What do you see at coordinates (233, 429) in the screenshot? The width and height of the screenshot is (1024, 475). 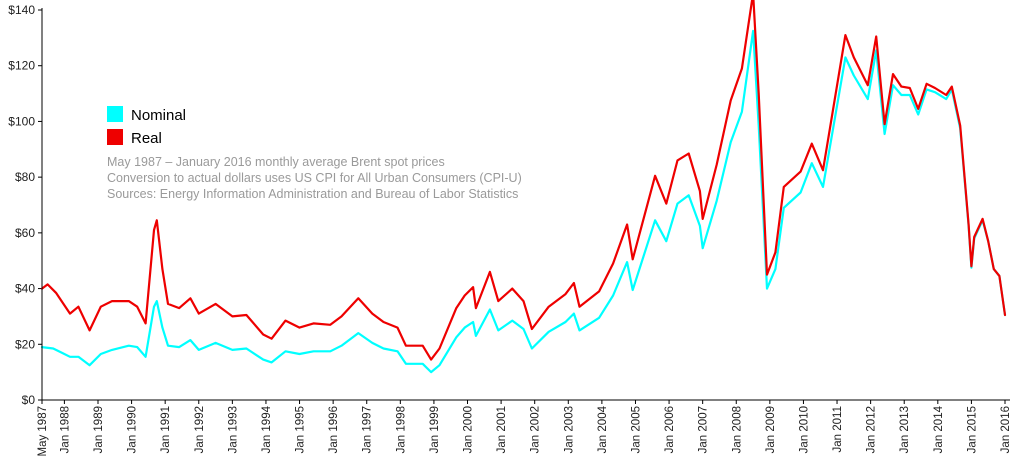 I see `x-tick-label: Jan 1993` at bounding box center [233, 429].